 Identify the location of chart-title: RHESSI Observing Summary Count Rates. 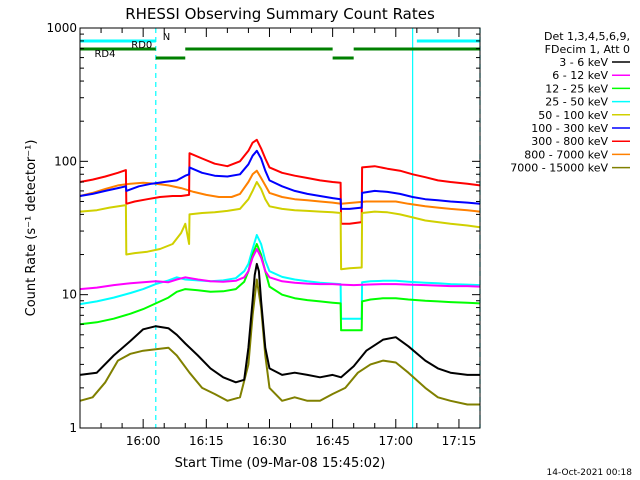
(280, 14).